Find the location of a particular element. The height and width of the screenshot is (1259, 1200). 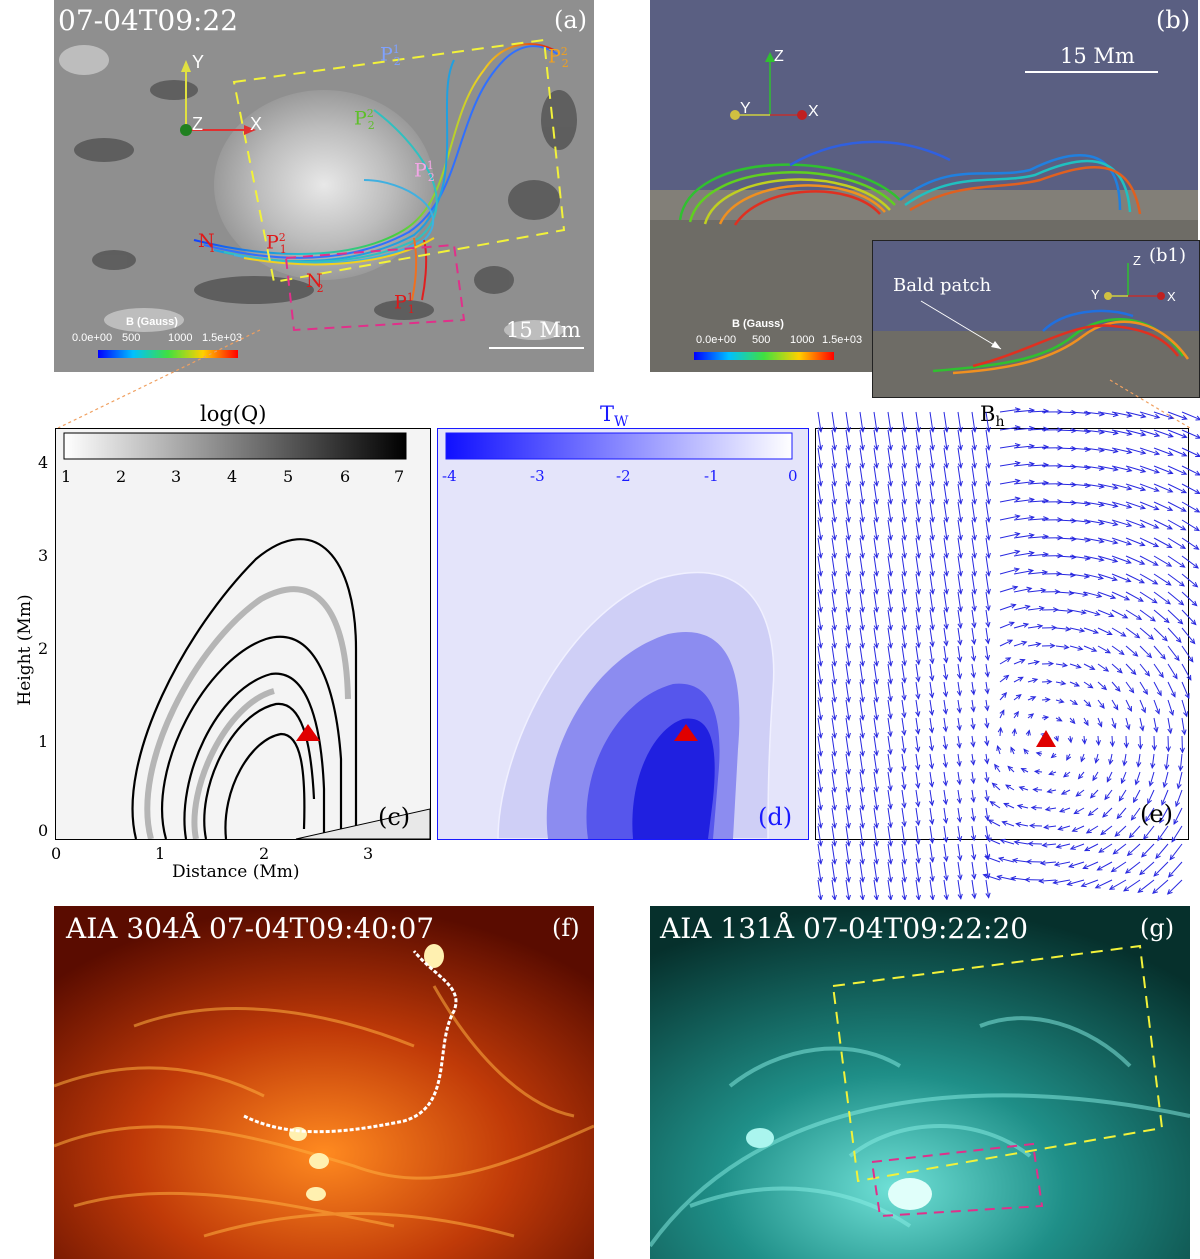

panel-c-colorbar-tick-3: 3 is located at coordinates (176, 476).